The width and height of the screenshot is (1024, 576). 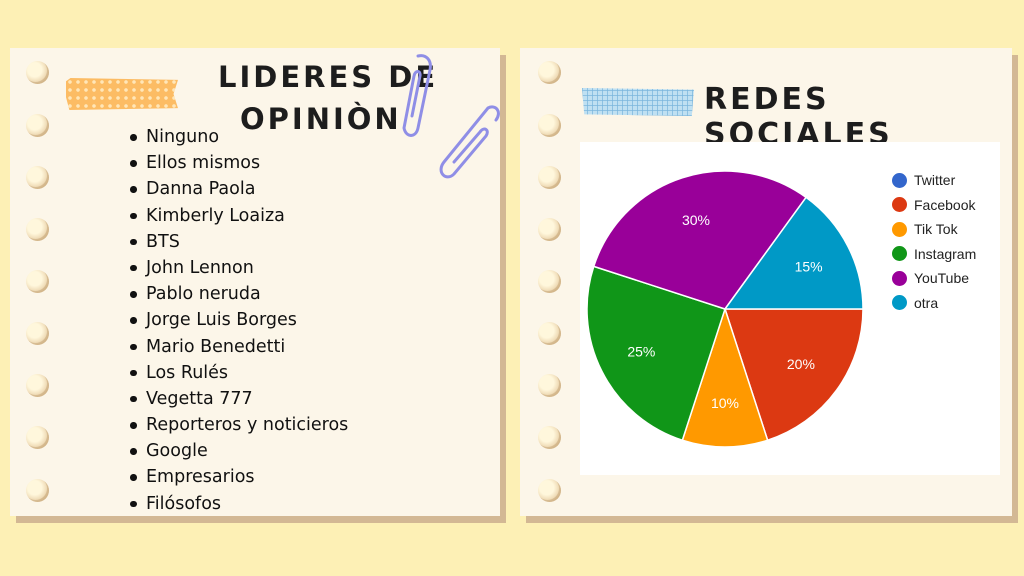 What do you see at coordinates (321, 119) in the screenshot?
I see `leaders-title-line2: OPINIÒN` at bounding box center [321, 119].